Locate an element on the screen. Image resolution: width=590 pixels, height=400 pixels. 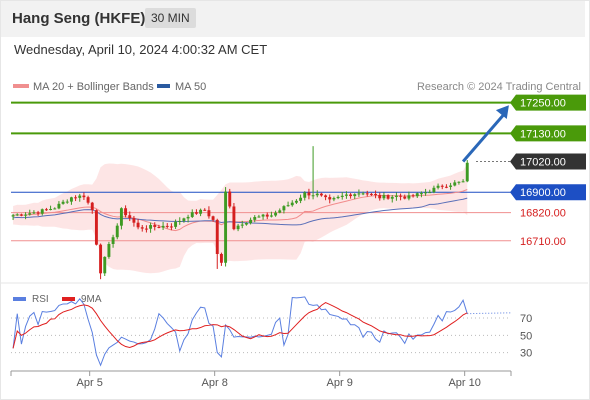
rsi-ma-line is located at coordinates (240, 325).